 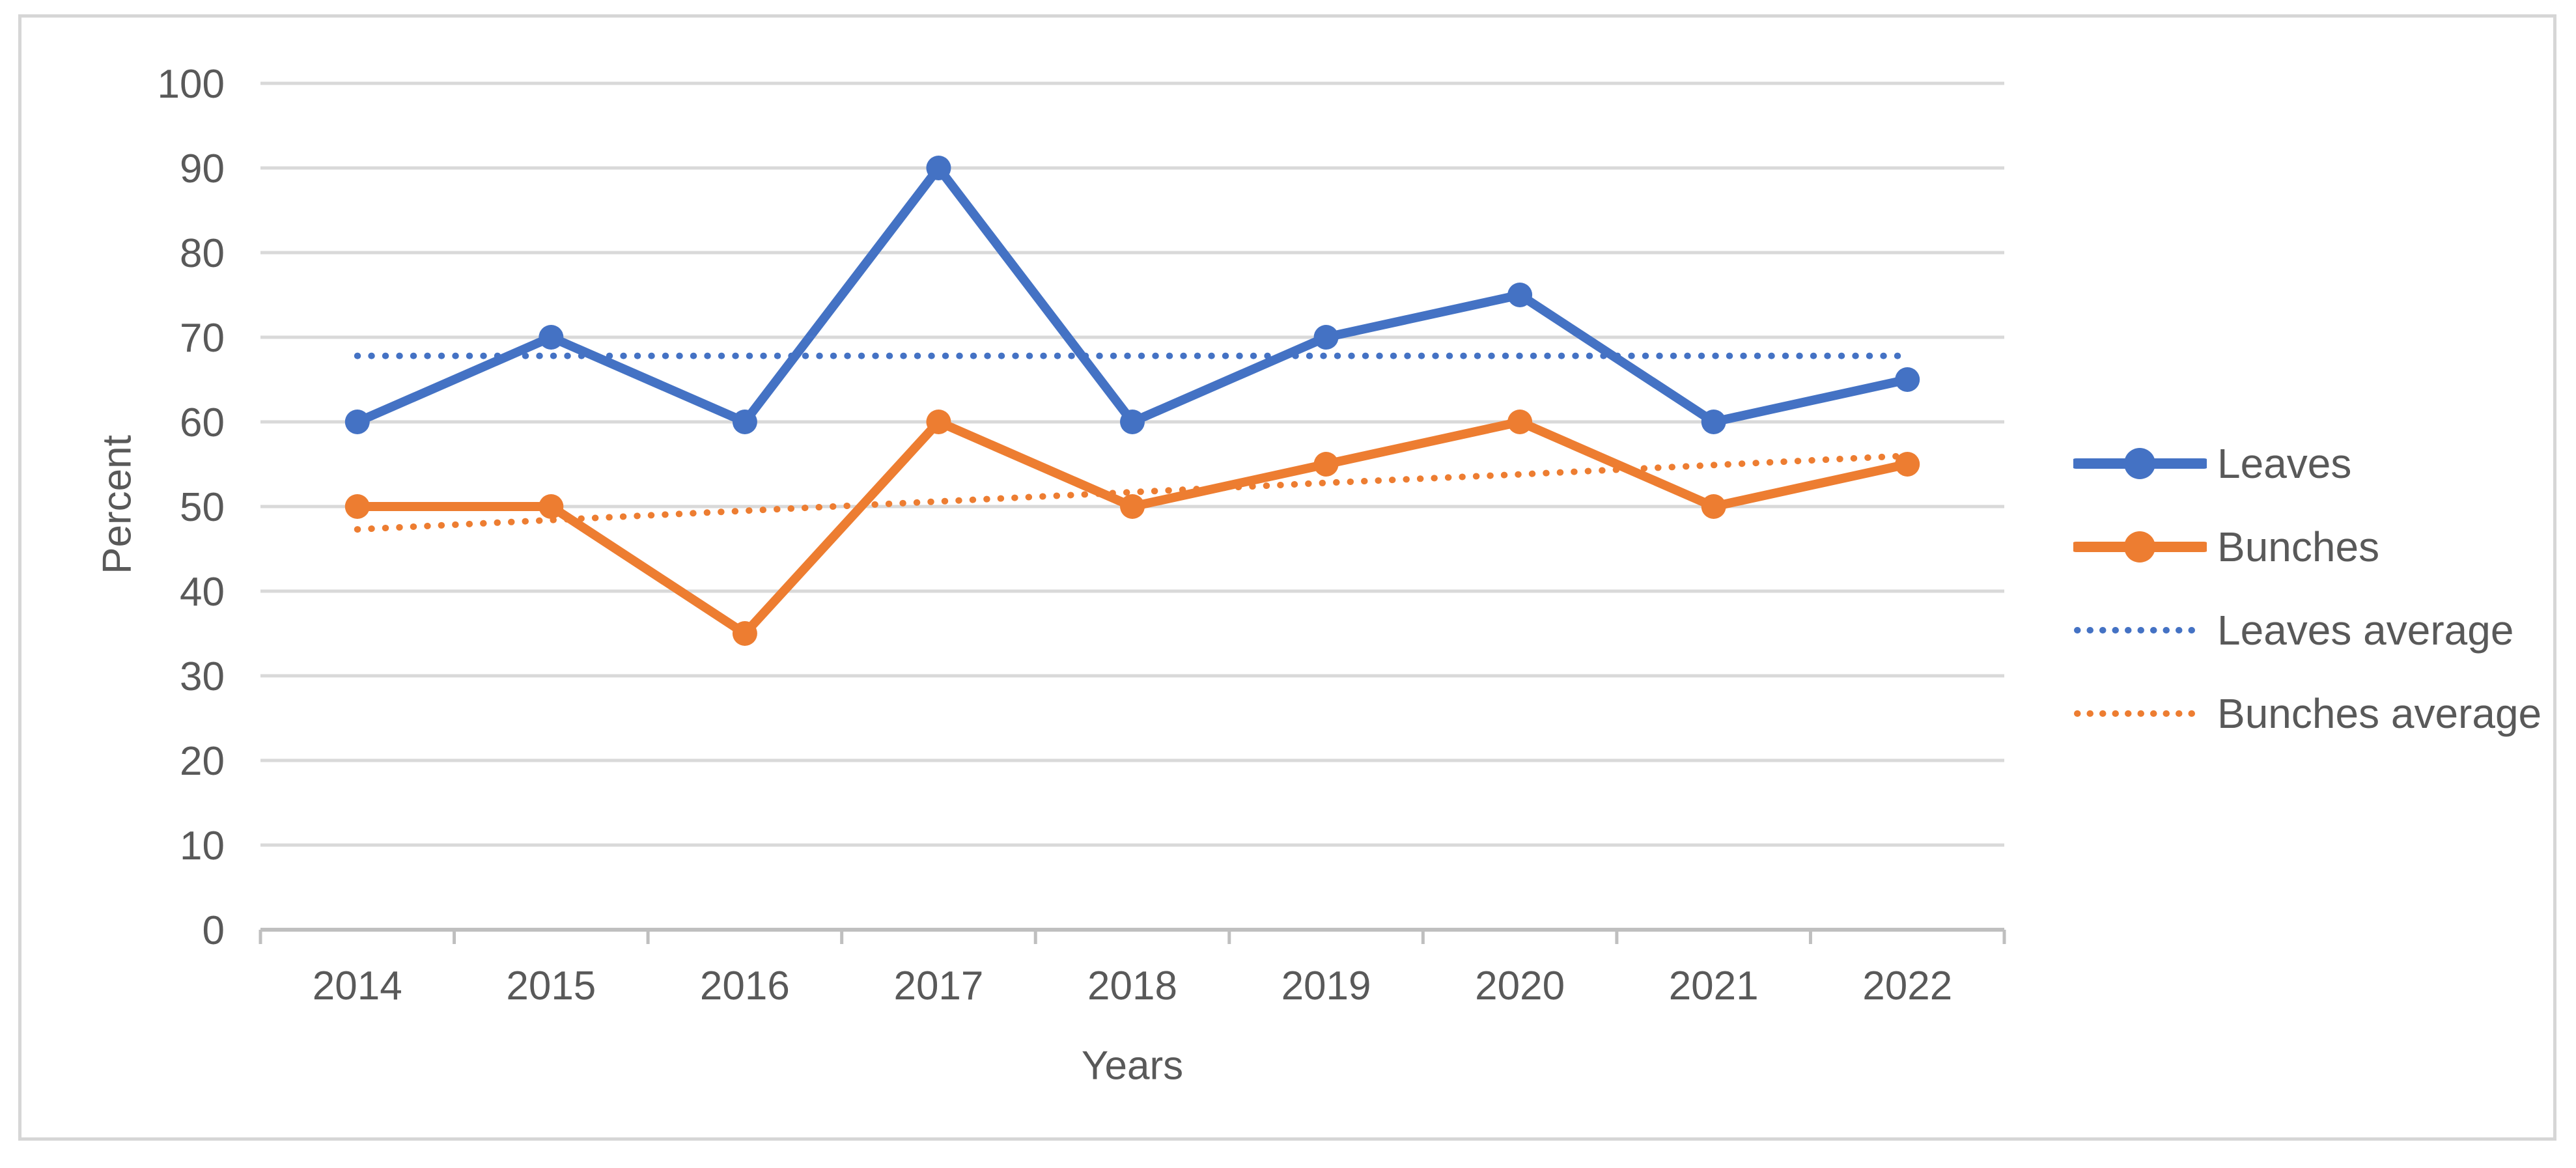 I want to click on legend-label-leaves-average: Leaves average, so click(x=2366, y=631).